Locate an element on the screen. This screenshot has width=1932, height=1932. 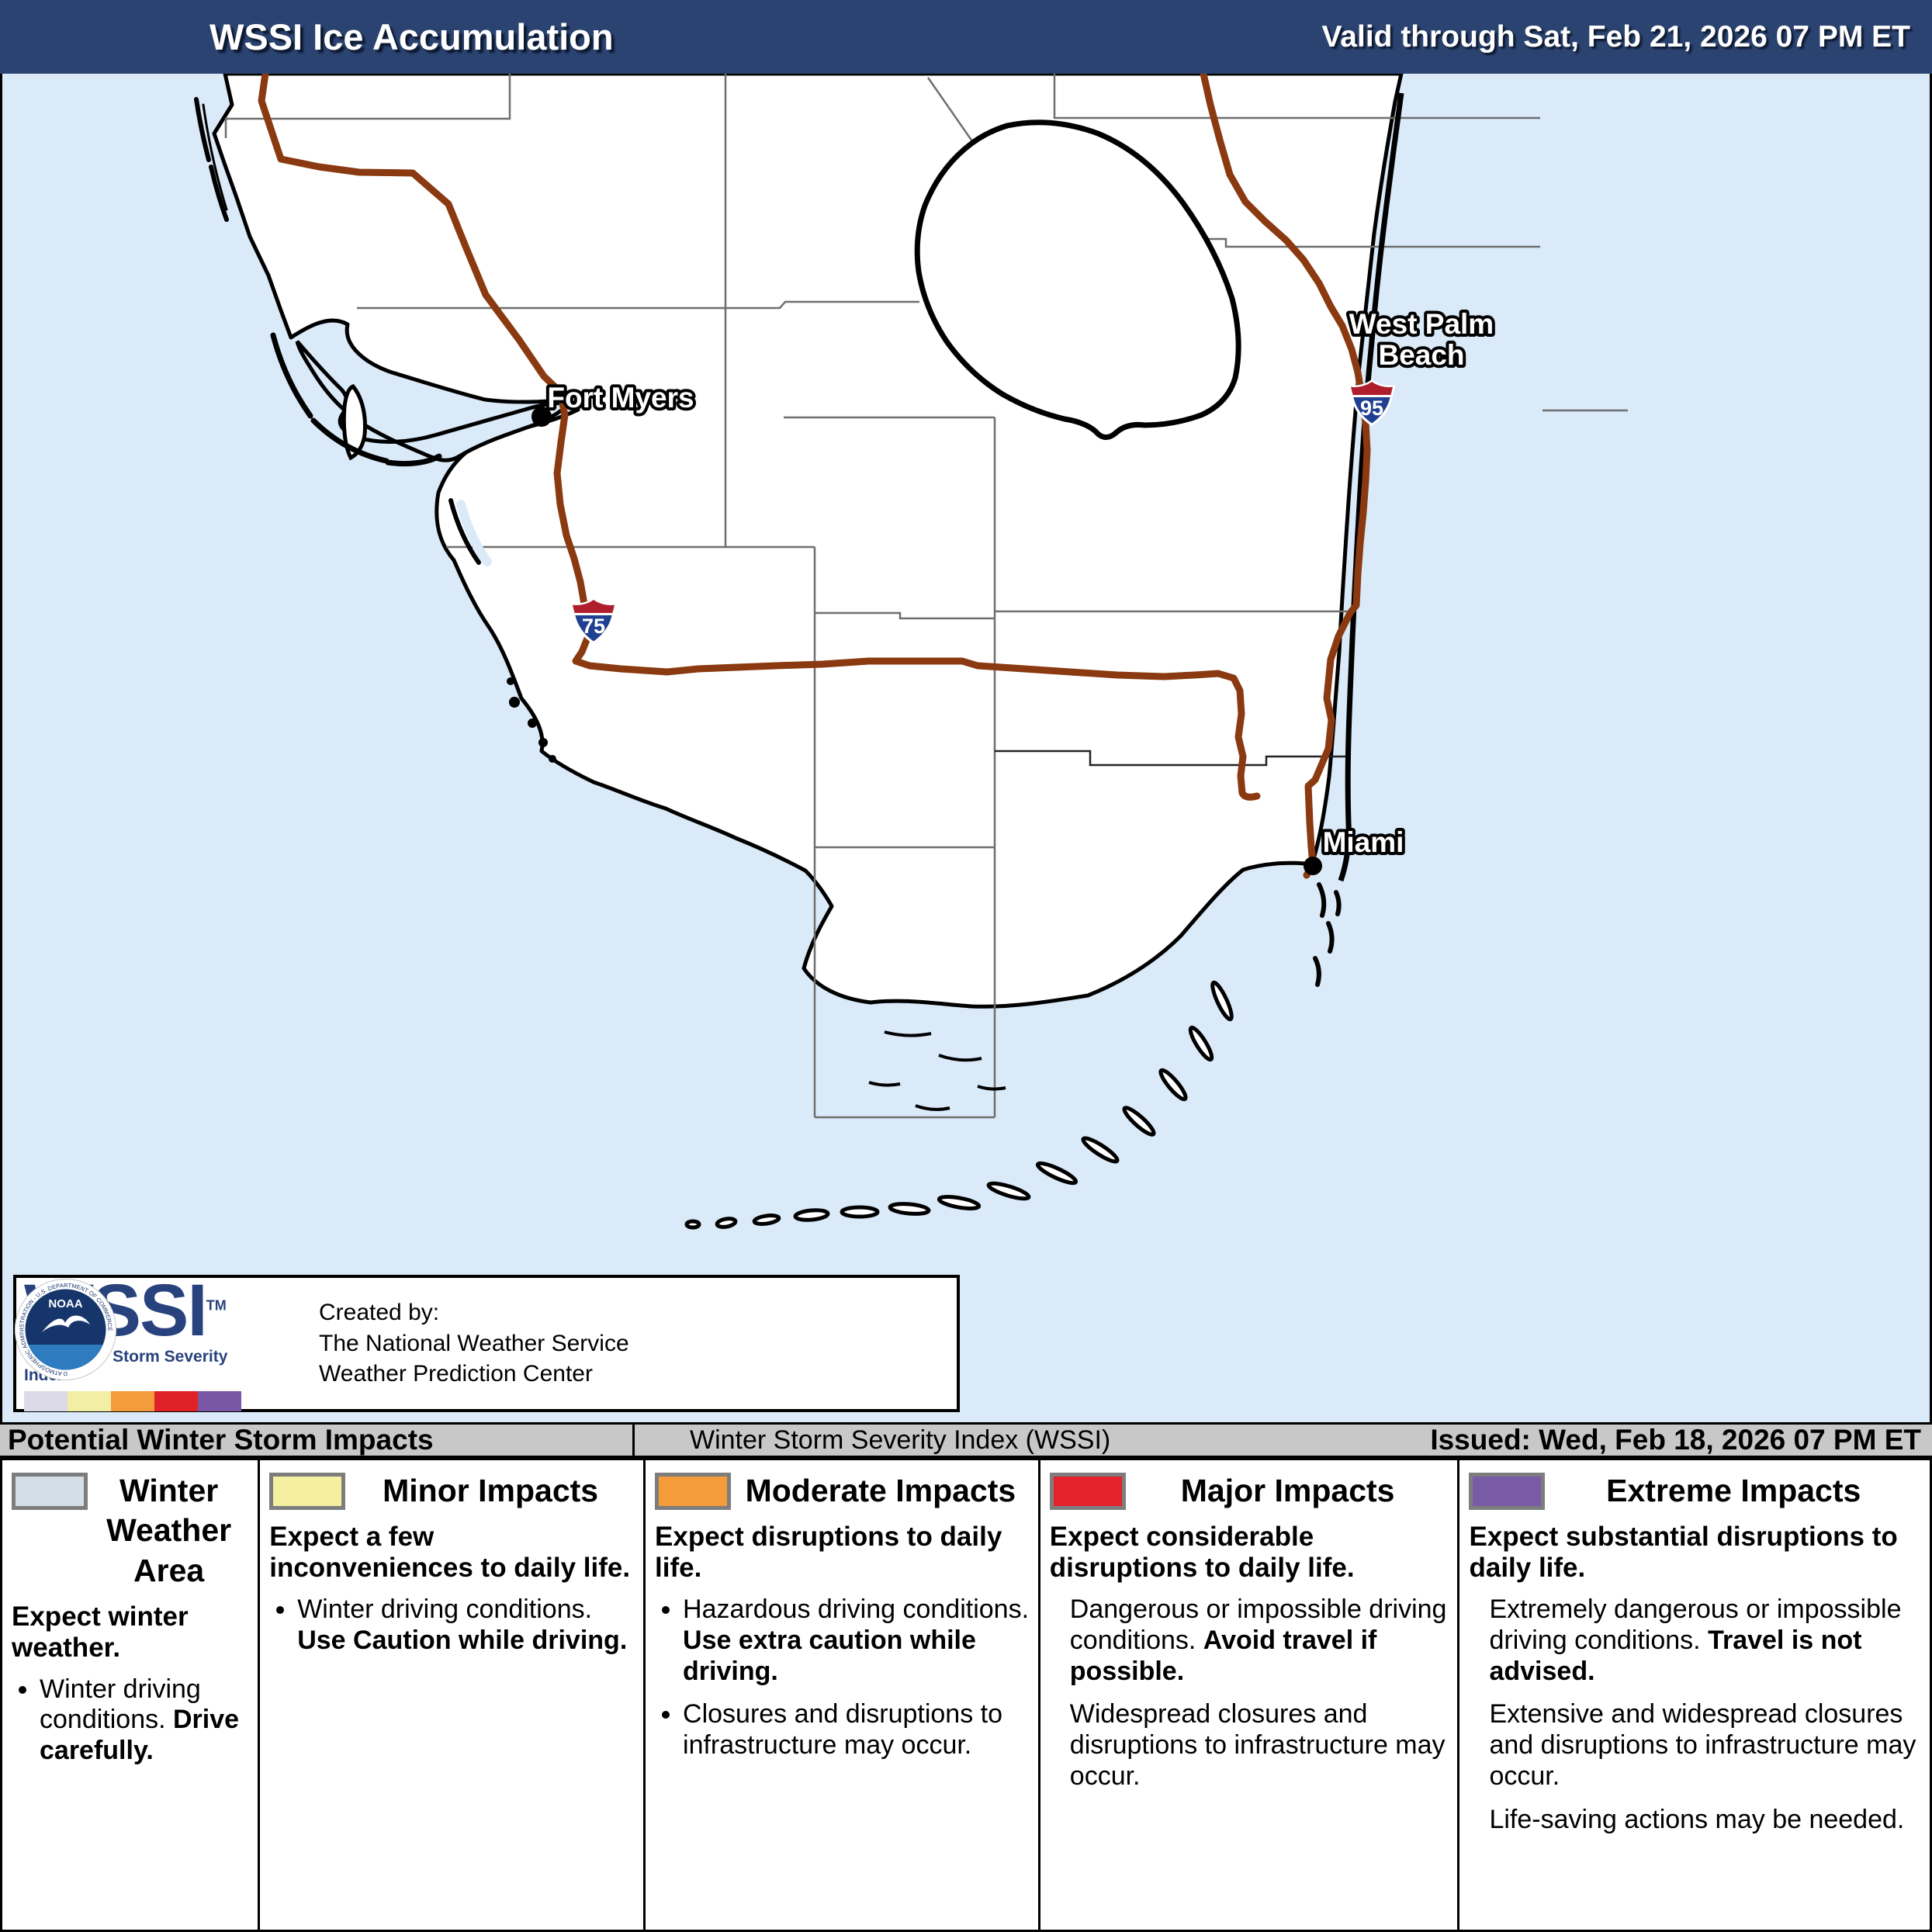
extreme-impacts-title: Extreme Impacts is located at coordinates (1734, 1490).